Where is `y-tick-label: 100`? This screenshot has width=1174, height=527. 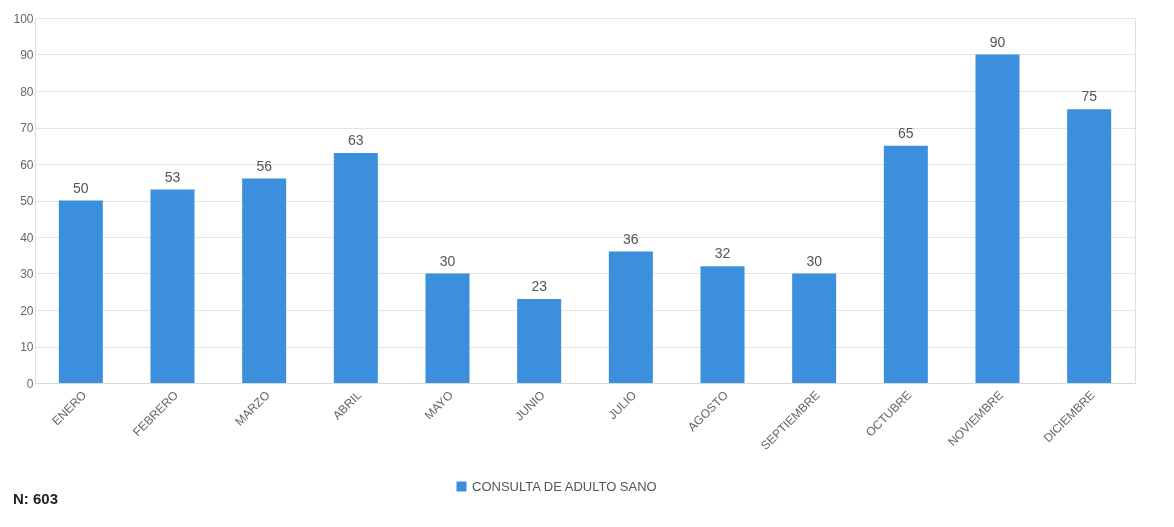 y-tick-label: 100 is located at coordinates (23, 18).